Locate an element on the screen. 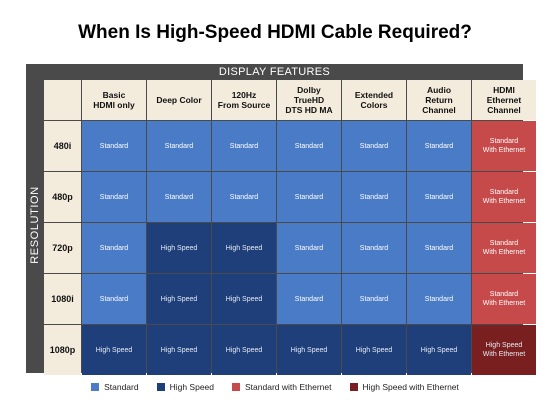 The image size is (550, 413). row-header: 480i is located at coordinates (62, 146).